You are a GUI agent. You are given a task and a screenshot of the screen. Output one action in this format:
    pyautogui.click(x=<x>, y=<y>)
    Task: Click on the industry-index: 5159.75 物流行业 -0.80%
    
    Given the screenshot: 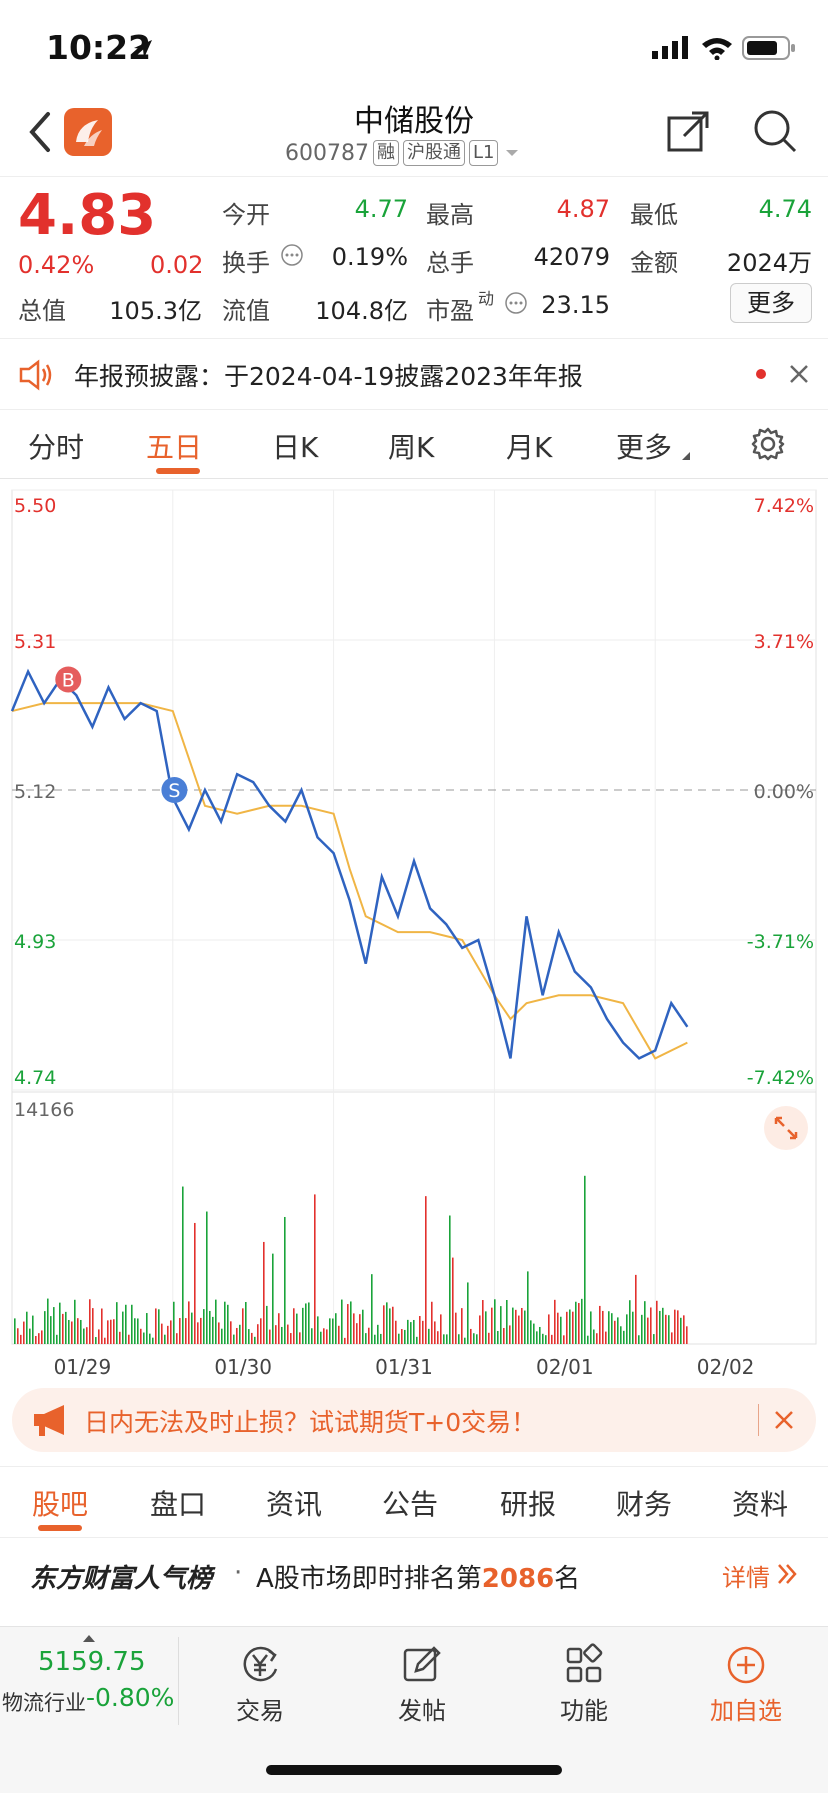 What is the action you would take?
    pyautogui.click(x=89, y=1687)
    